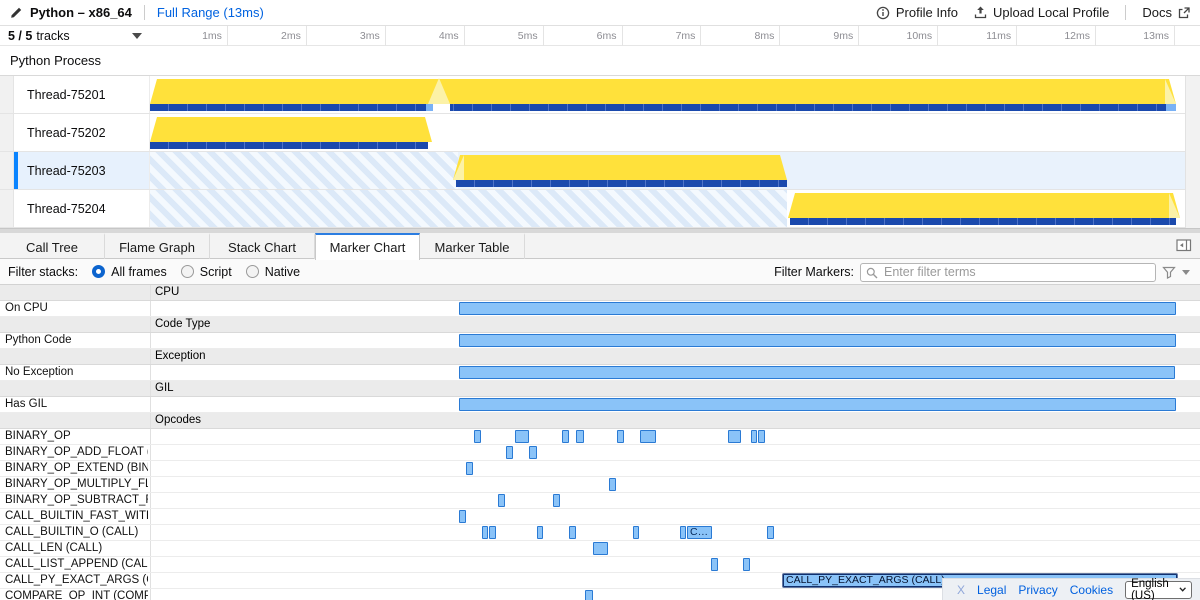 This screenshot has width=1200, height=600. What do you see at coordinates (814, 272) in the screenshot?
I see `filter-markers-label: Filter Markers:` at bounding box center [814, 272].